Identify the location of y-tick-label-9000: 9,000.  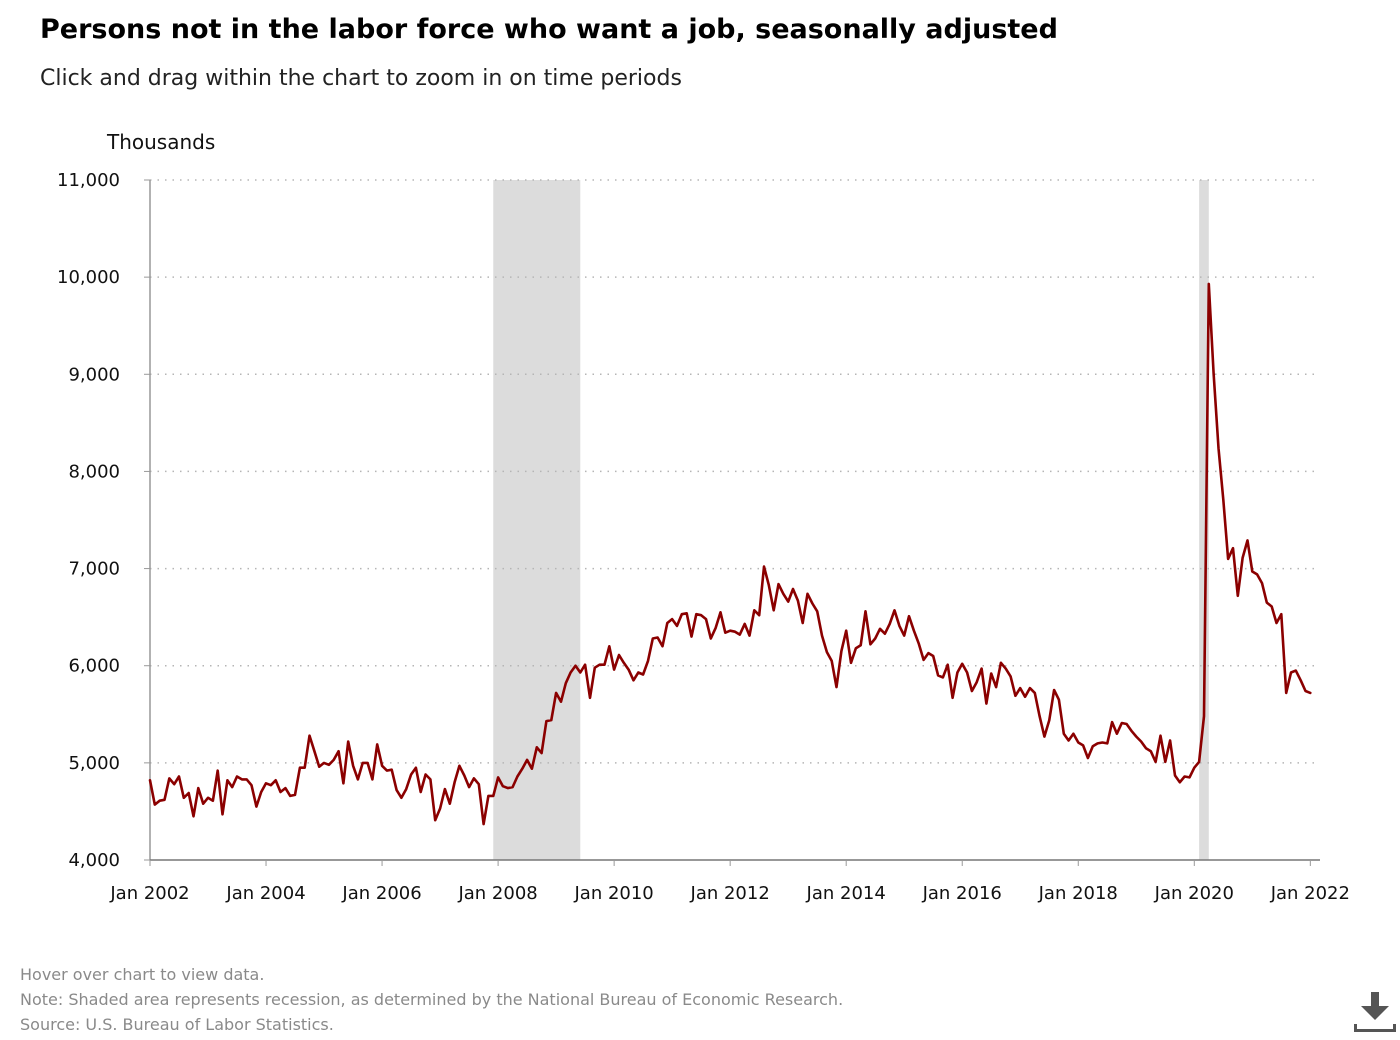
(94, 374).